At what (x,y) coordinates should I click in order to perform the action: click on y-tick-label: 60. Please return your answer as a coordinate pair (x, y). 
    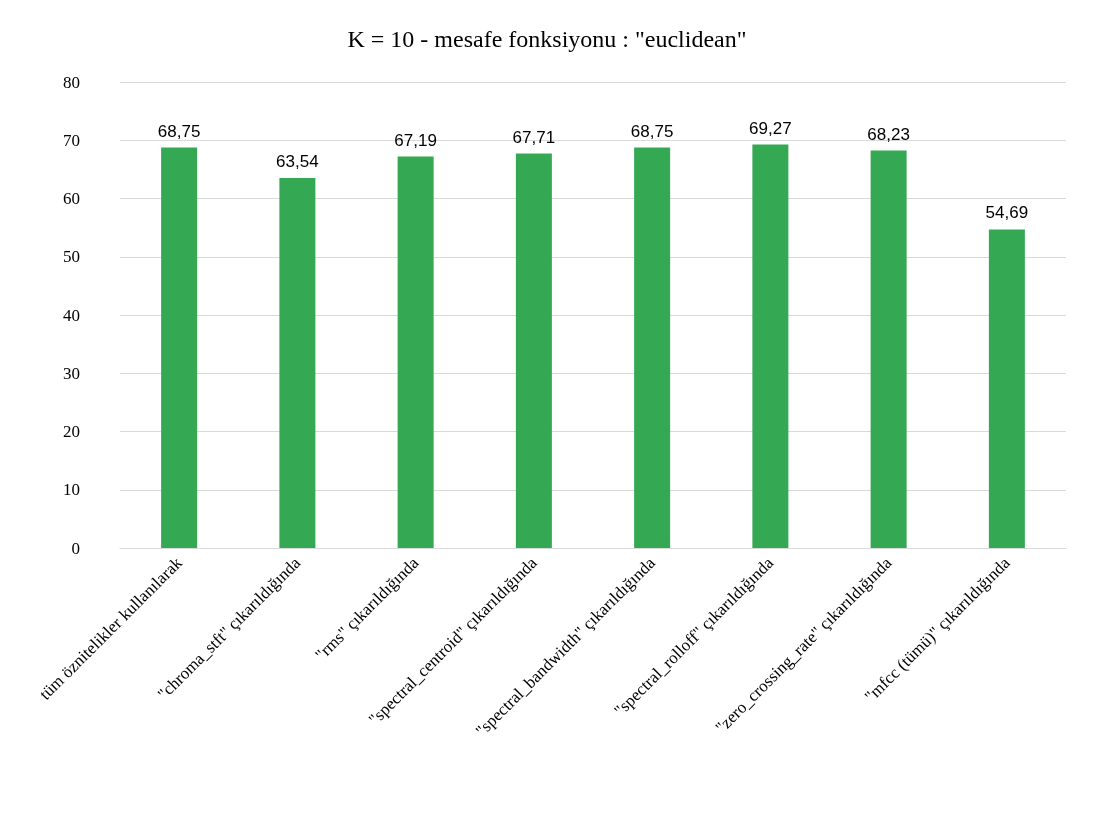
    Looking at the image, I should click on (71, 198).